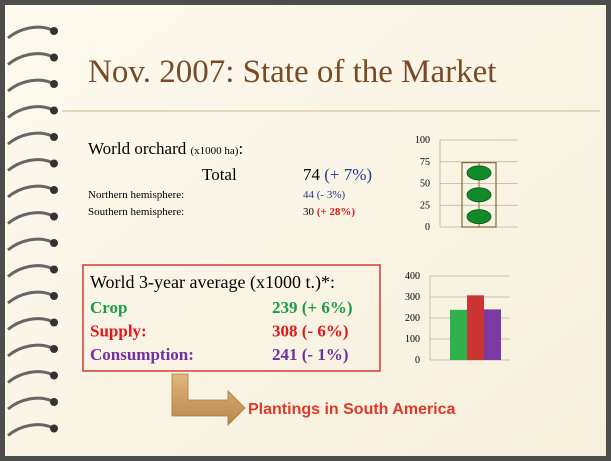  Describe the element at coordinates (108, 307) in the screenshot. I see `average-label: Crop` at that location.